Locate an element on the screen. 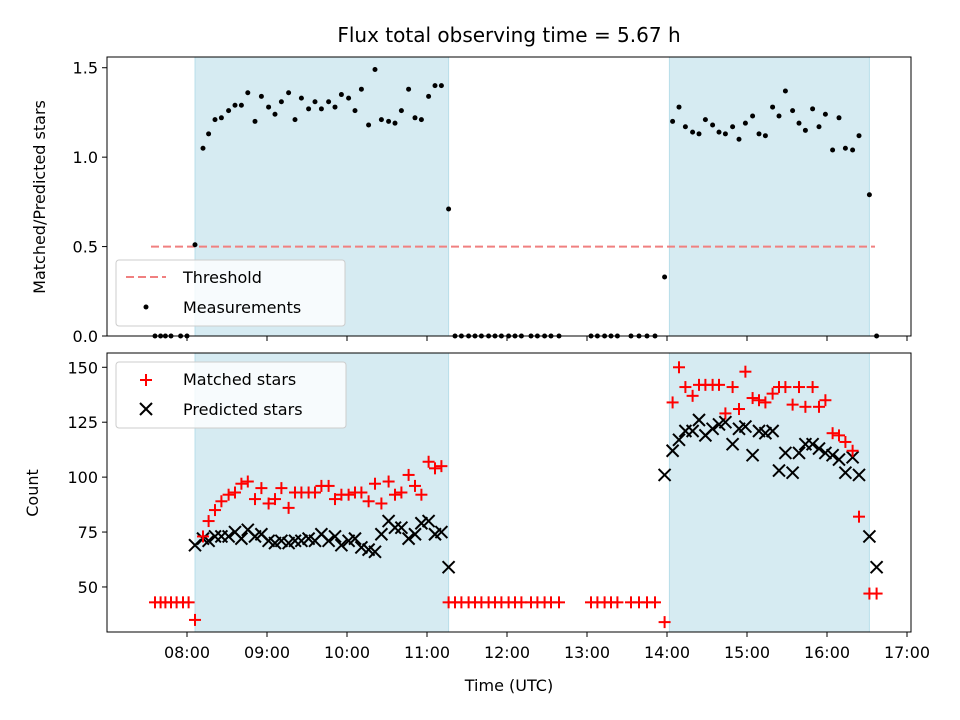 This screenshot has width=960, height=720. legend-measurements-label: Measurements is located at coordinates (242, 307).